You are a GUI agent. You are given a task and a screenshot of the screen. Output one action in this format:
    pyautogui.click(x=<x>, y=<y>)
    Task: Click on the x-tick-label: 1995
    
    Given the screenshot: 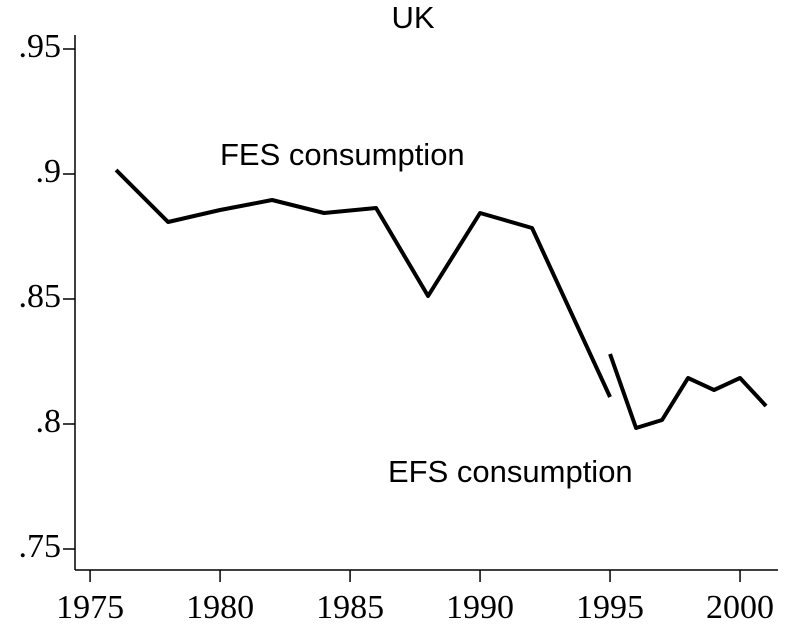 What is the action you would take?
    pyautogui.click(x=610, y=607)
    